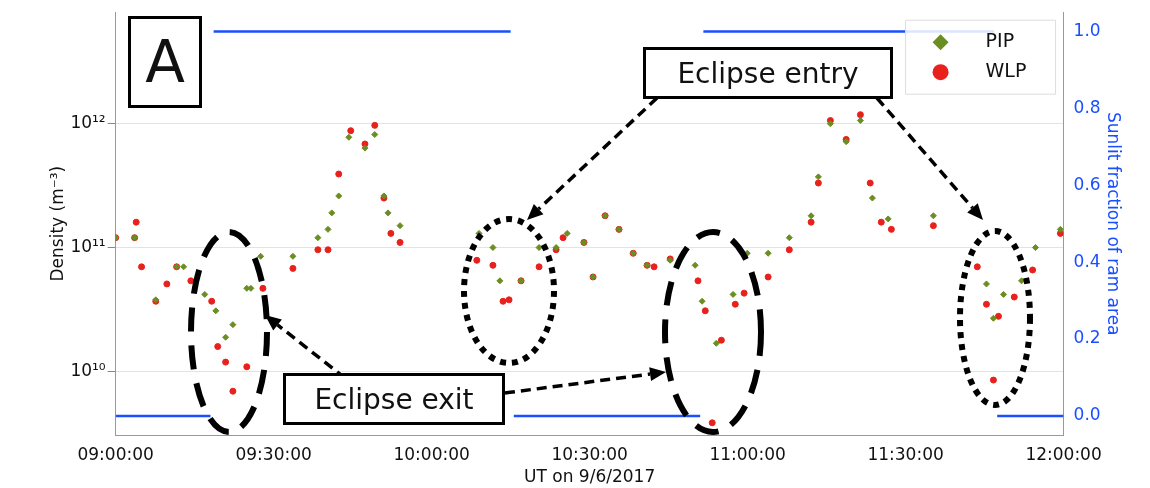  Describe the element at coordinates (768, 73) in the screenshot. I see `annotation: Eclipse entry` at that location.